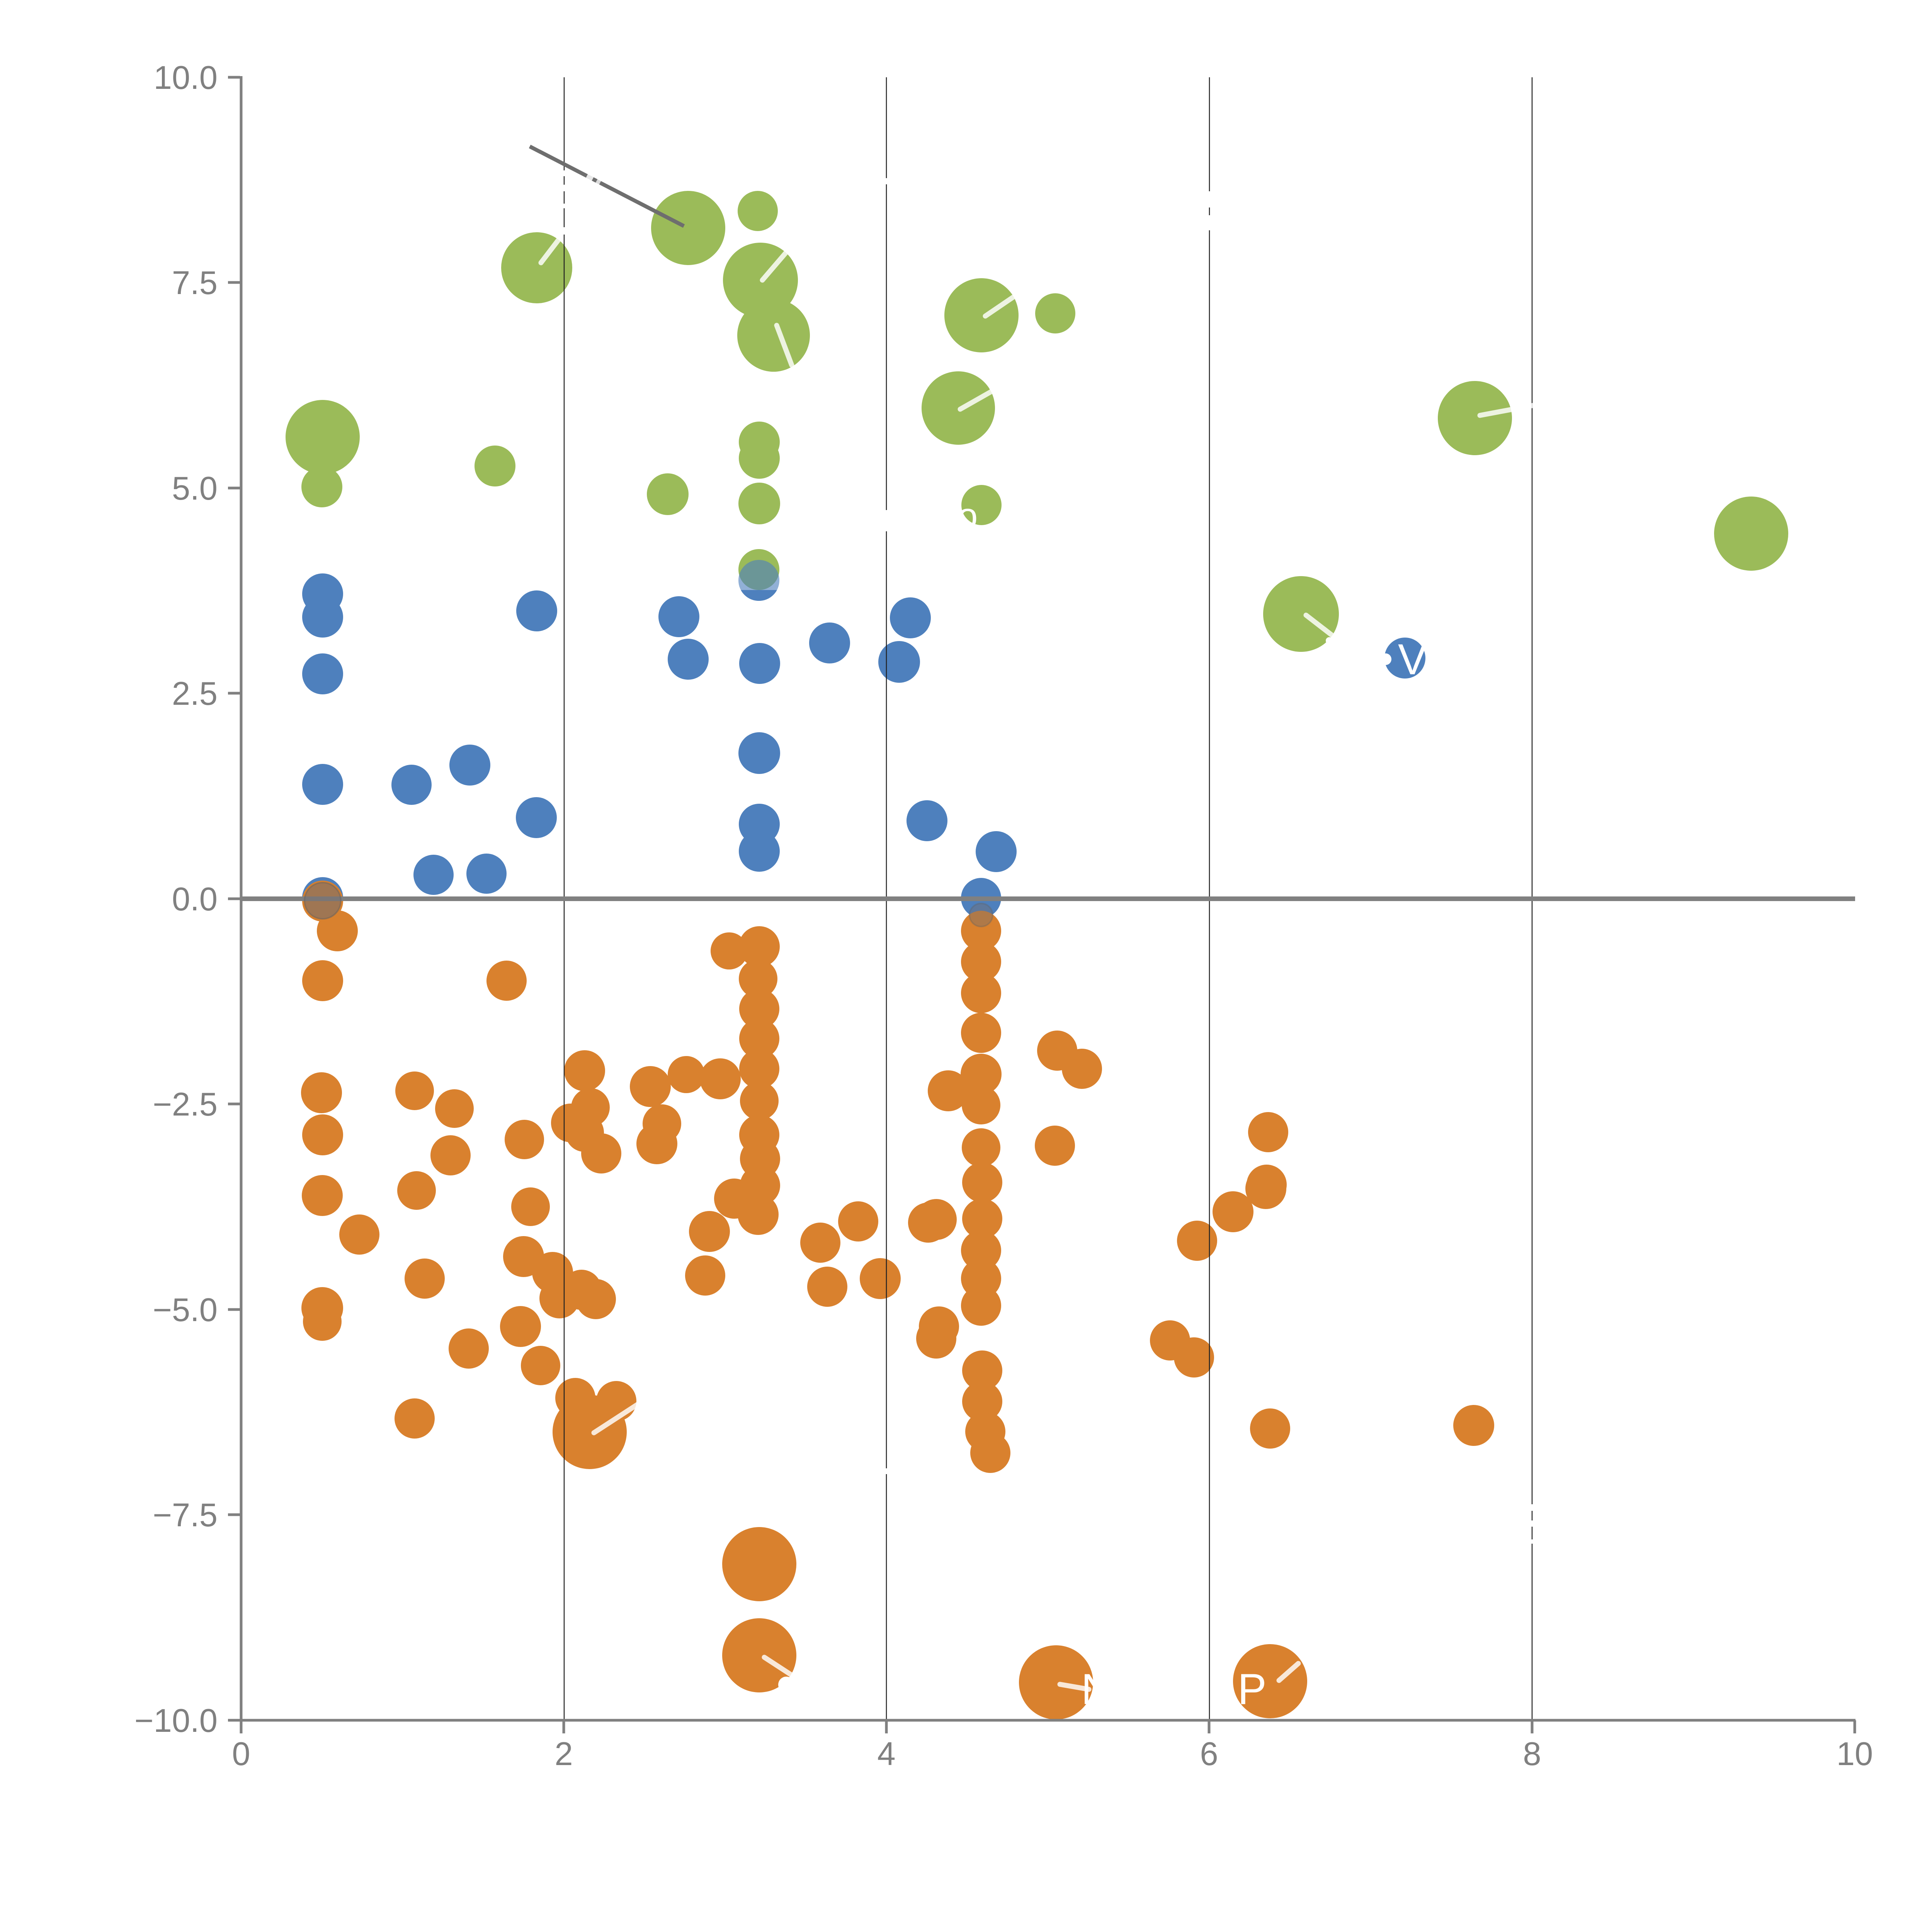 The height and width of the screenshot is (1932, 1932). Describe the element at coordinates (1412, 660) in the screenshot. I see `svg-text: V` at that location.